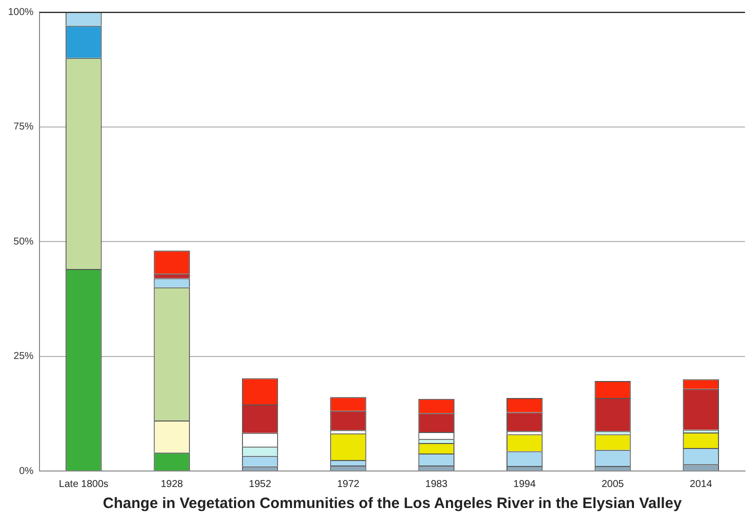 Image resolution: width=747 pixels, height=521 pixels. What do you see at coordinates (392, 503) in the screenshot?
I see `x-axis-title: Change in Vegetation Communities of the Los Angeles River in the Elysian Valley` at bounding box center [392, 503].